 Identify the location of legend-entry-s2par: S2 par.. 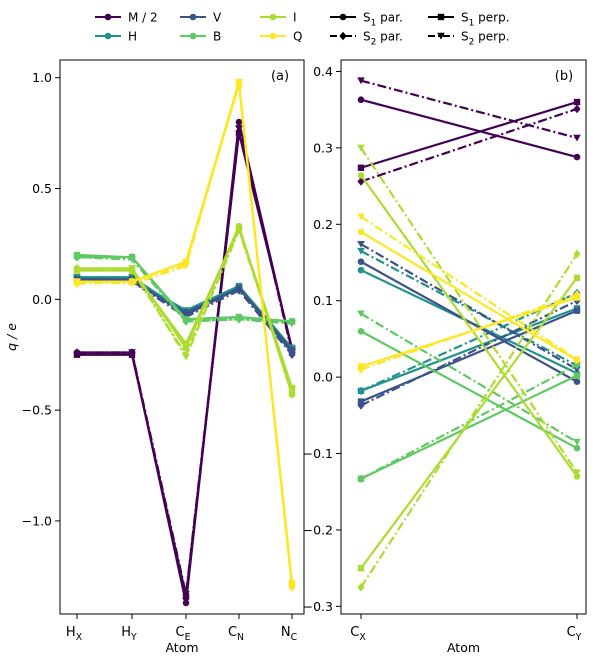
(366, 39).